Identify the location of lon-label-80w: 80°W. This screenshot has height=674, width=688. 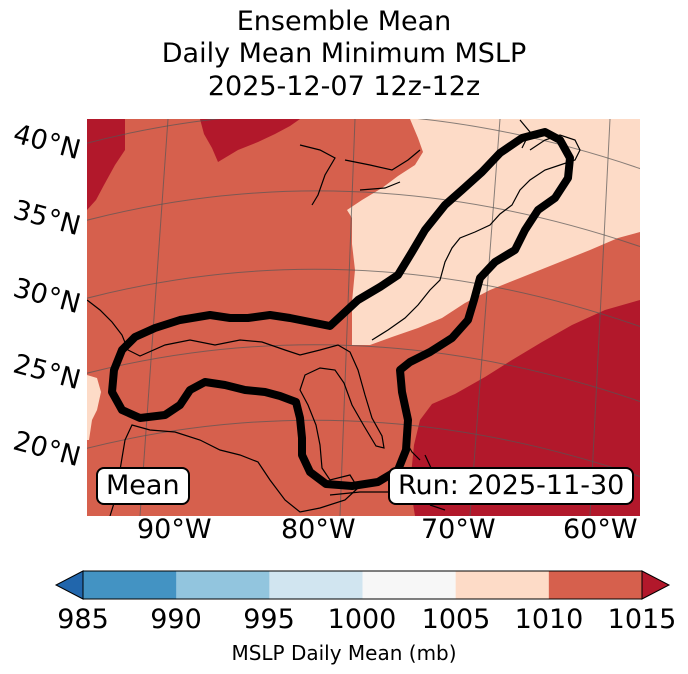
(318, 529).